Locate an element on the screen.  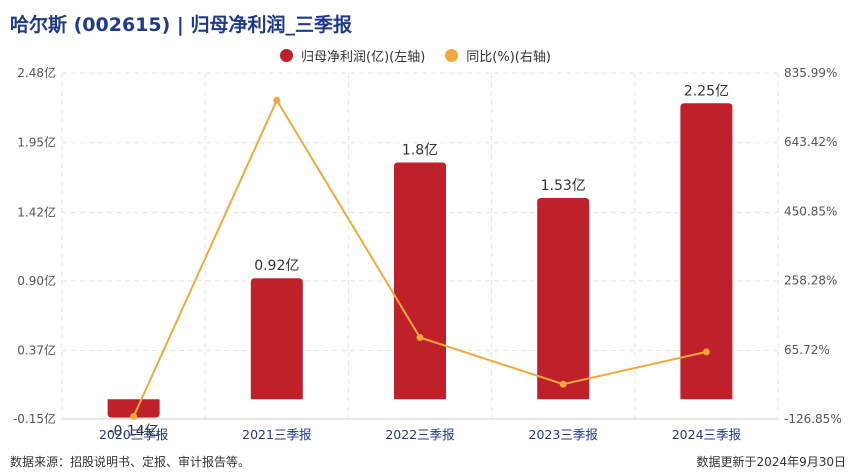
left-axis-tick-label: 0.90亿 is located at coordinates (36, 280).